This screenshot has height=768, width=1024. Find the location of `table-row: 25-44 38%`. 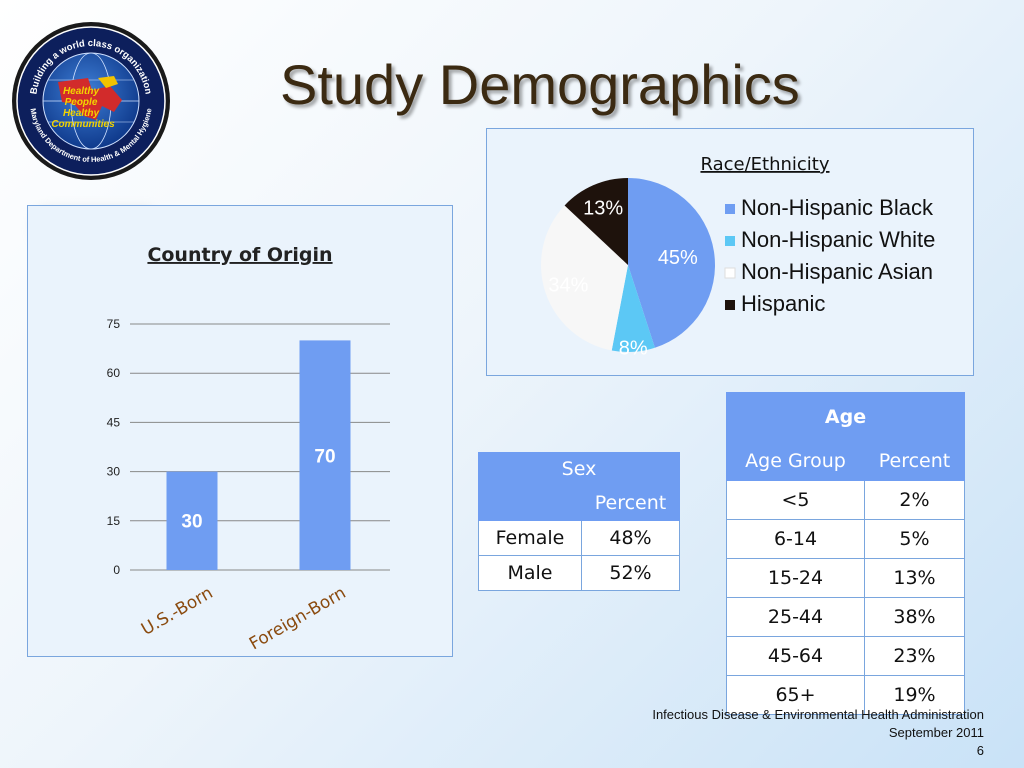

table-row: 25-44 38% is located at coordinates (845, 617).